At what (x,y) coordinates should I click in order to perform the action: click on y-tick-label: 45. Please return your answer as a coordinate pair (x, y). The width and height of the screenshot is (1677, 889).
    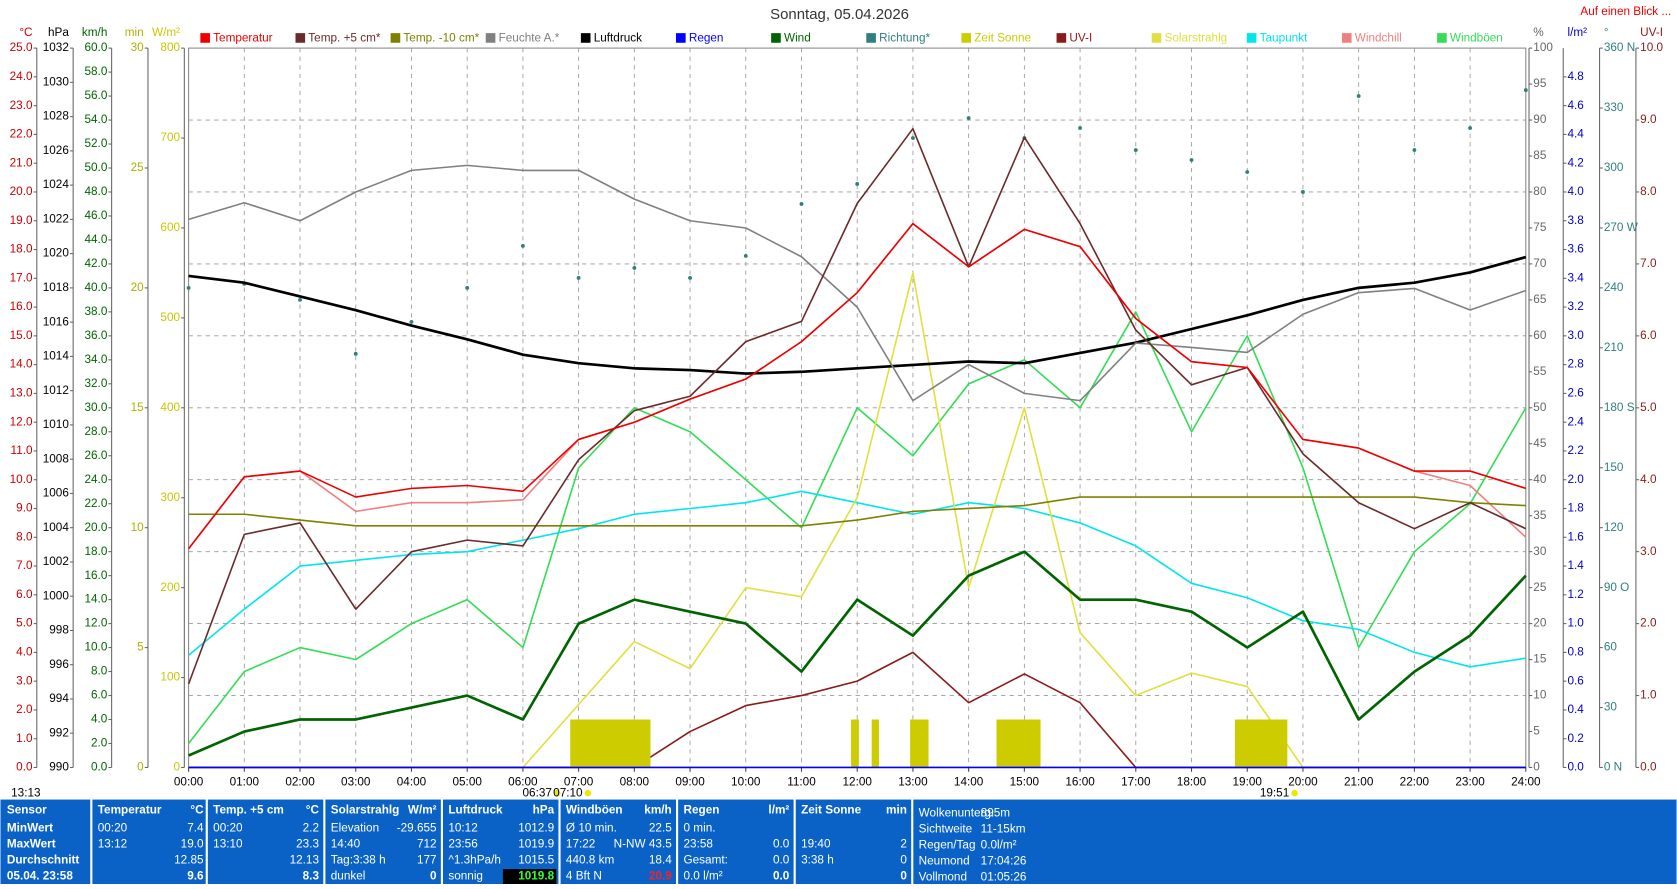
    Looking at the image, I should click on (1540, 443).